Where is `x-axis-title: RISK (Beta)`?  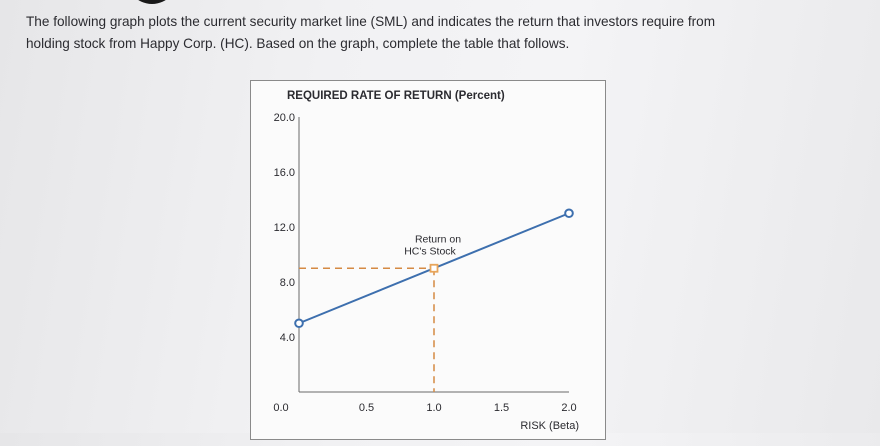
x-axis-title: RISK (Beta) is located at coordinates (549, 426).